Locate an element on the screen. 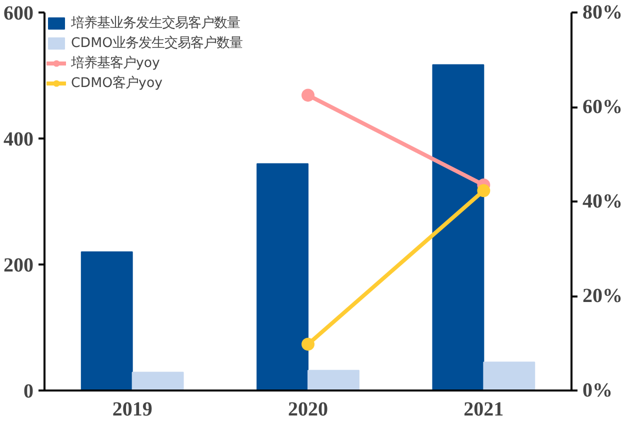 The image size is (631, 423). y-tick-label: 600 is located at coordinates (19, 13).